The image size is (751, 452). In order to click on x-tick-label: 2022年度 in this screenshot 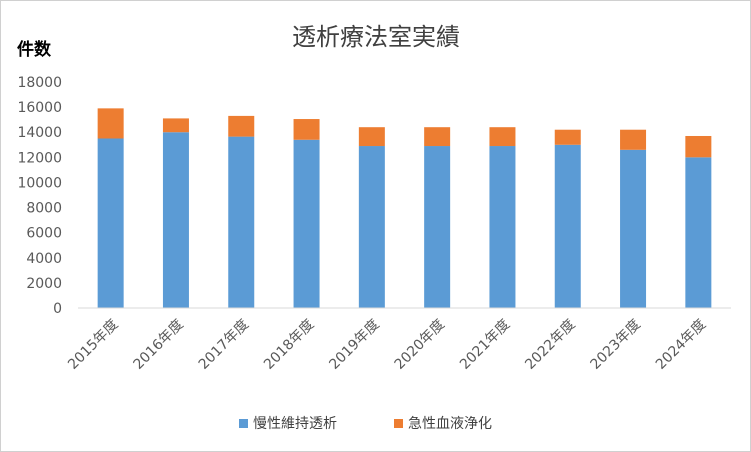, I will do `click(550, 345)`.